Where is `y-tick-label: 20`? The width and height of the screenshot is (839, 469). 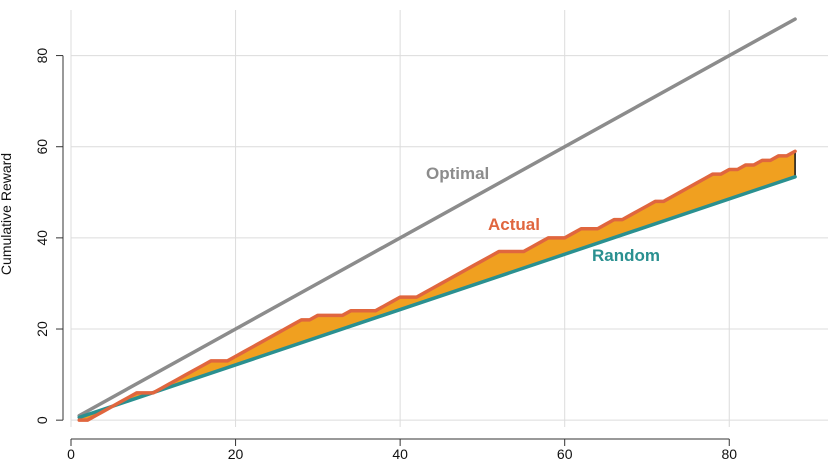 y-tick-label: 20 is located at coordinates (42, 329).